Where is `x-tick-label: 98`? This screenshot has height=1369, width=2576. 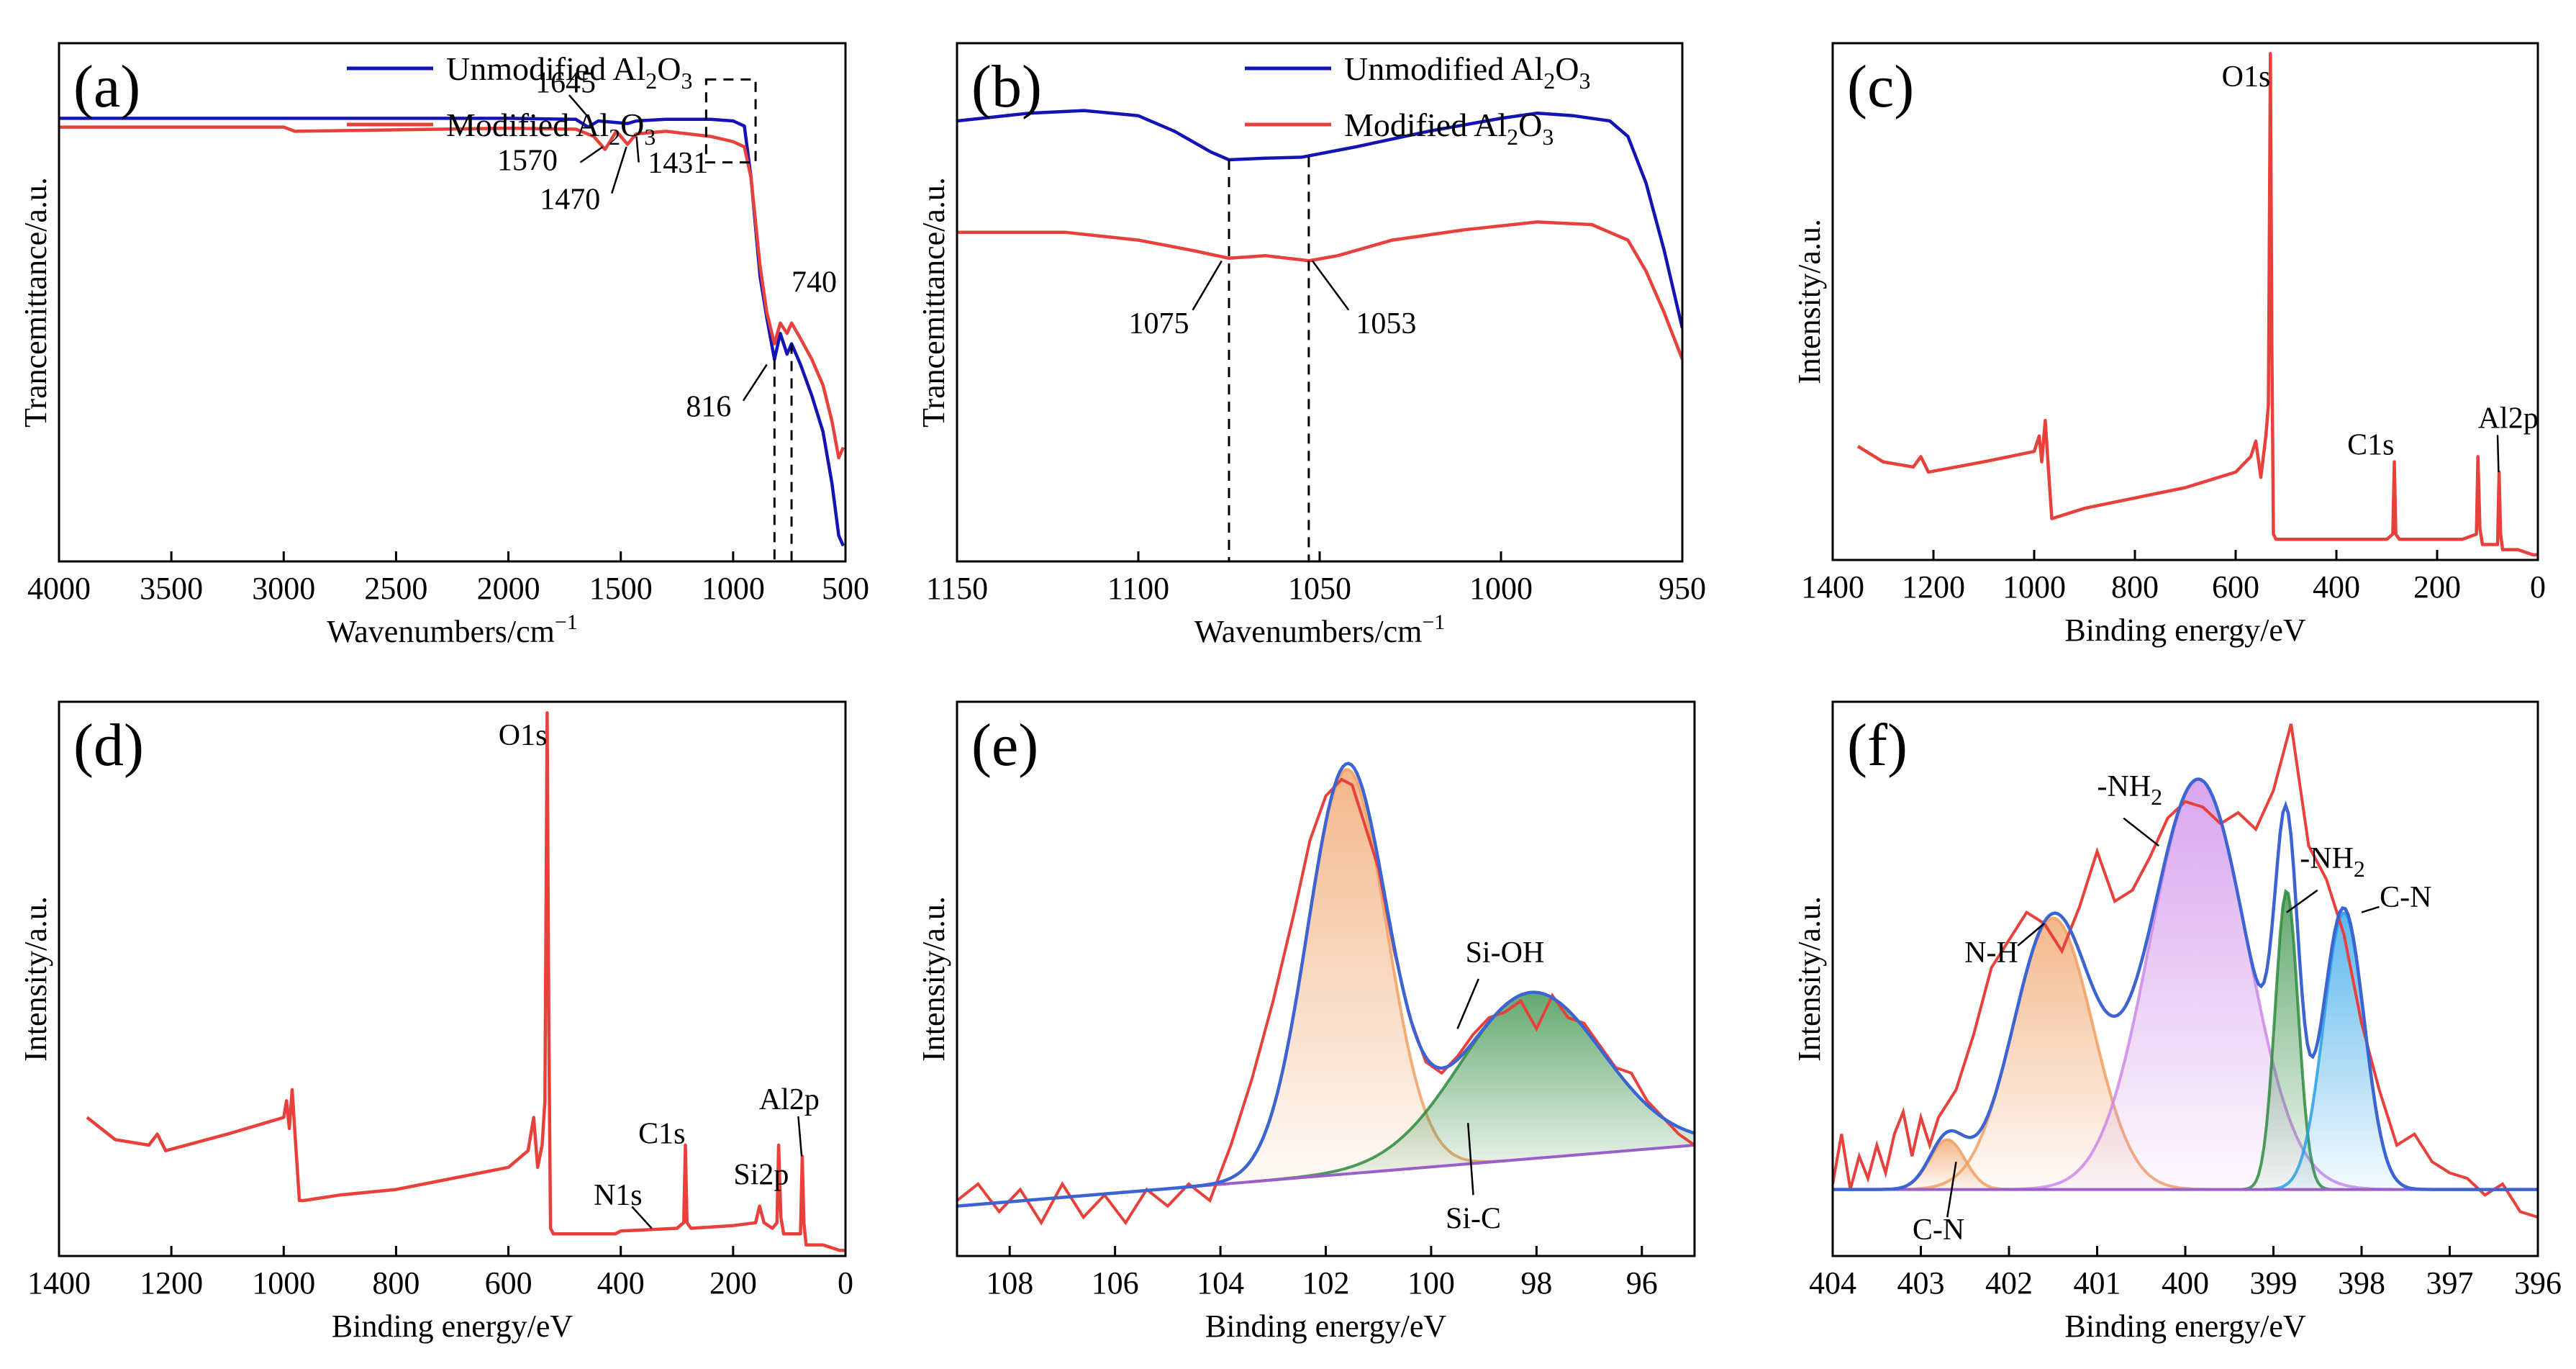 x-tick-label: 98 is located at coordinates (1536, 1283).